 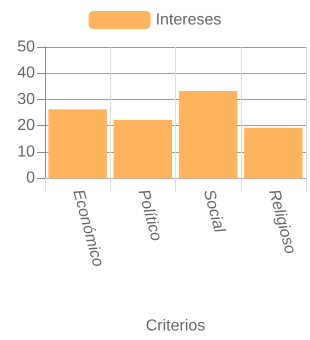 I want to click on y-tick-label: 10, so click(x=26, y=151).